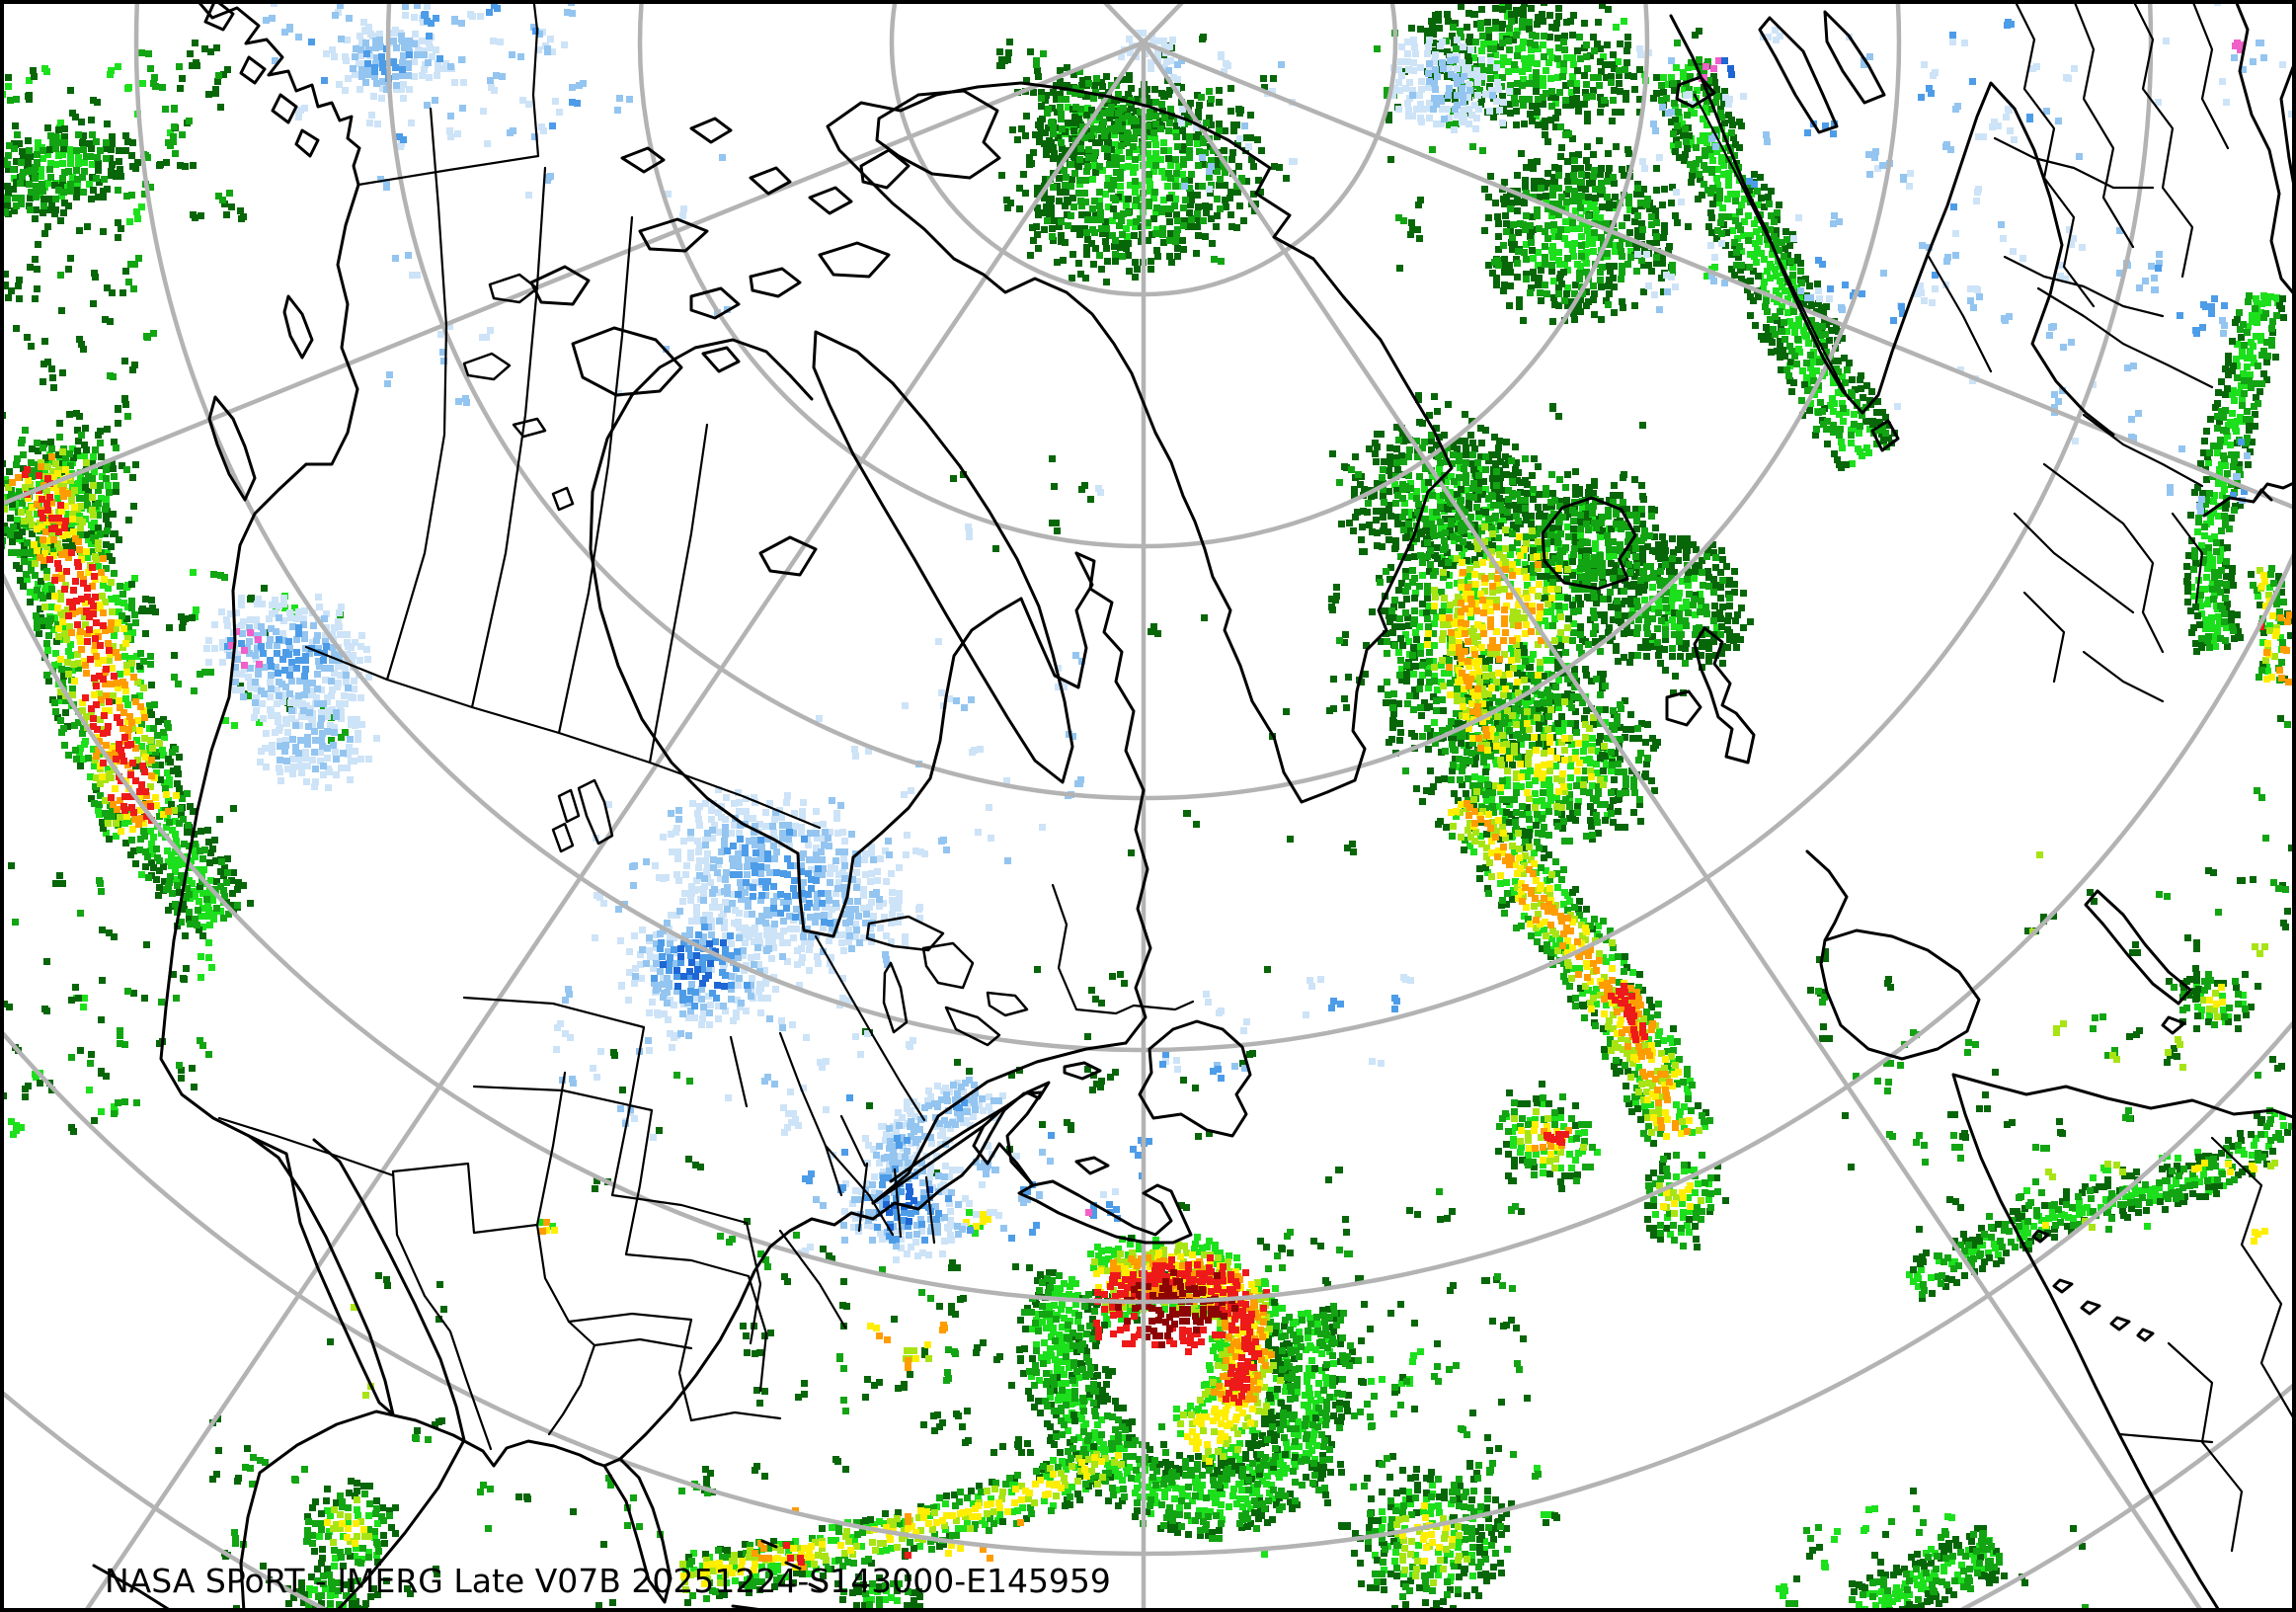  Describe the element at coordinates (2122, 1096) in the screenshot. I see `coastline-africa-north-coast` at that location.